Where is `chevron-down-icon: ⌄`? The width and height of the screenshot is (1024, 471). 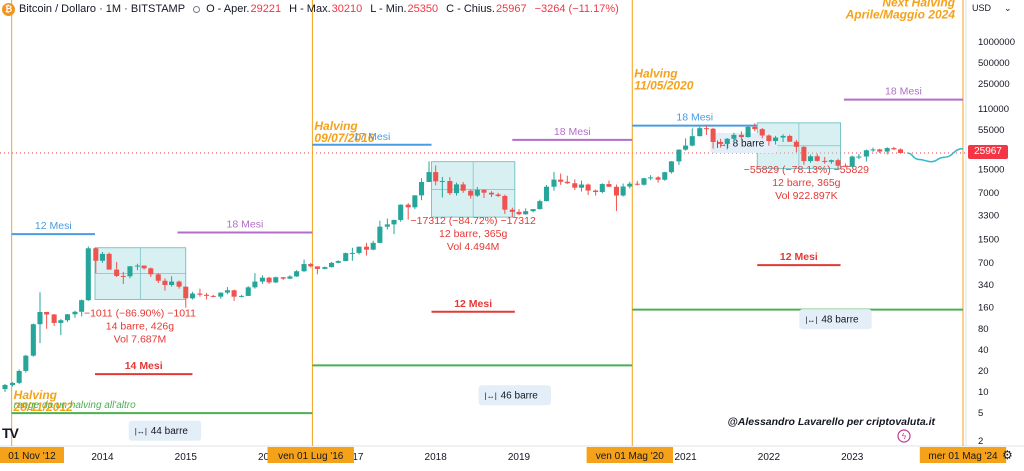
chevron-down-icon: ⌄ is located at coordinates (1008, 8).